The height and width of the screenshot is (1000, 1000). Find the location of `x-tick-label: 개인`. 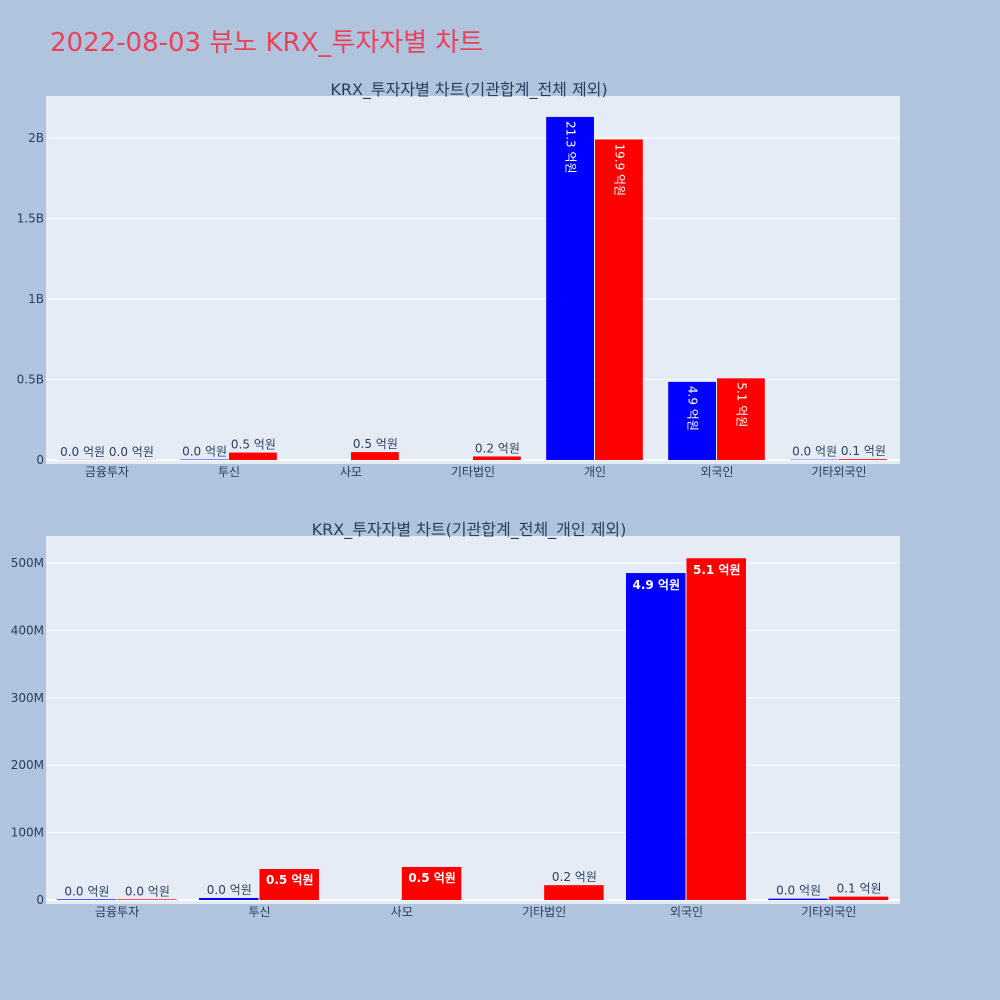

x-tick-label: 개인 is located at coordinates (595, 472).